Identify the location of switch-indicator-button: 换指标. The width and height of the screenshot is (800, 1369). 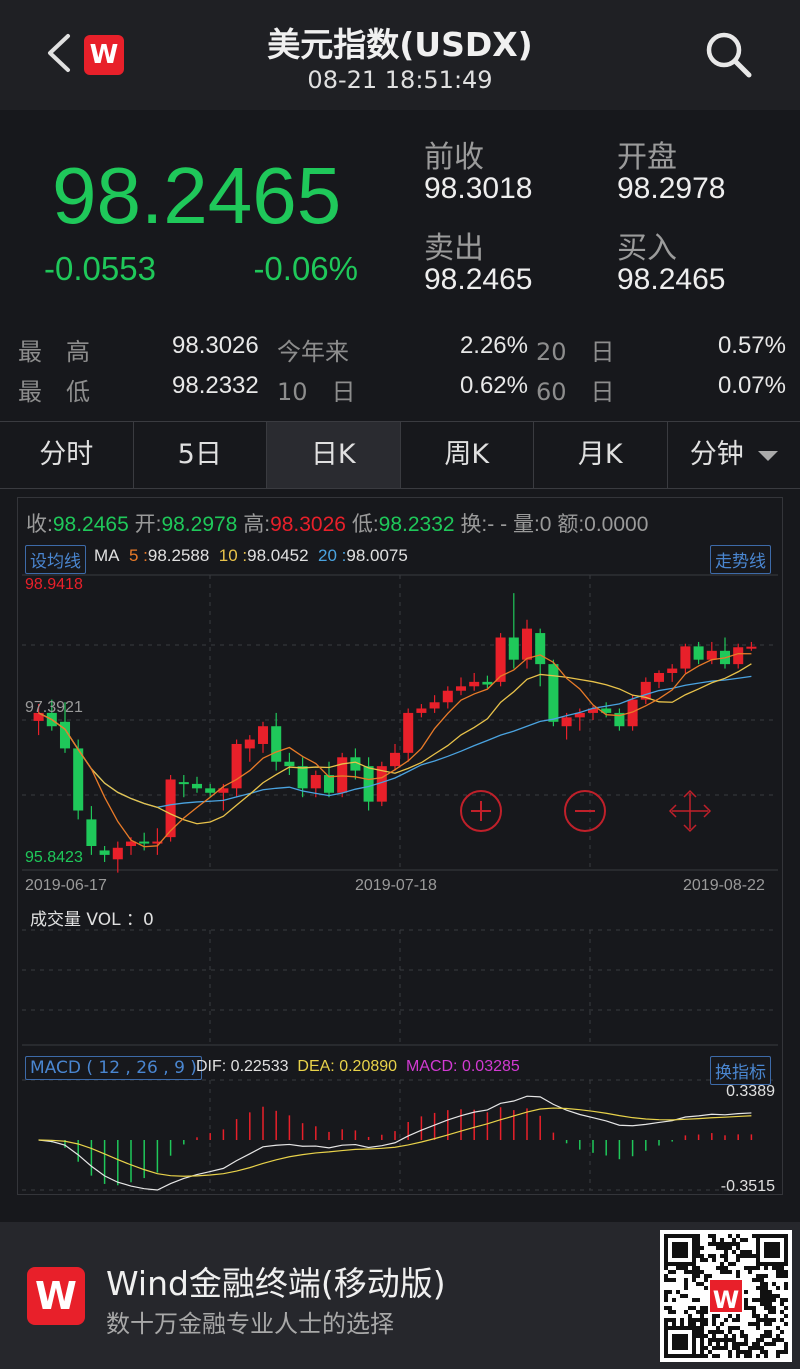
(740, 1070).